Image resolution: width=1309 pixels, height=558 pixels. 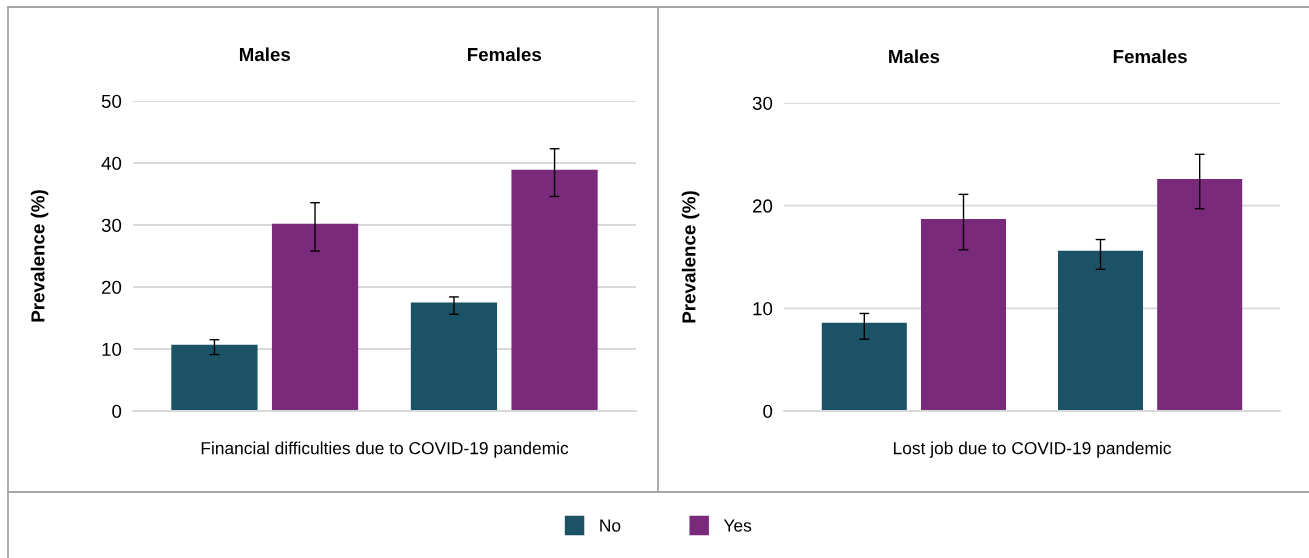 What do you see at coordinates (111, 101) in the screenshot?
I see `y-tick-label: 50` at bounding box center [111, 101].